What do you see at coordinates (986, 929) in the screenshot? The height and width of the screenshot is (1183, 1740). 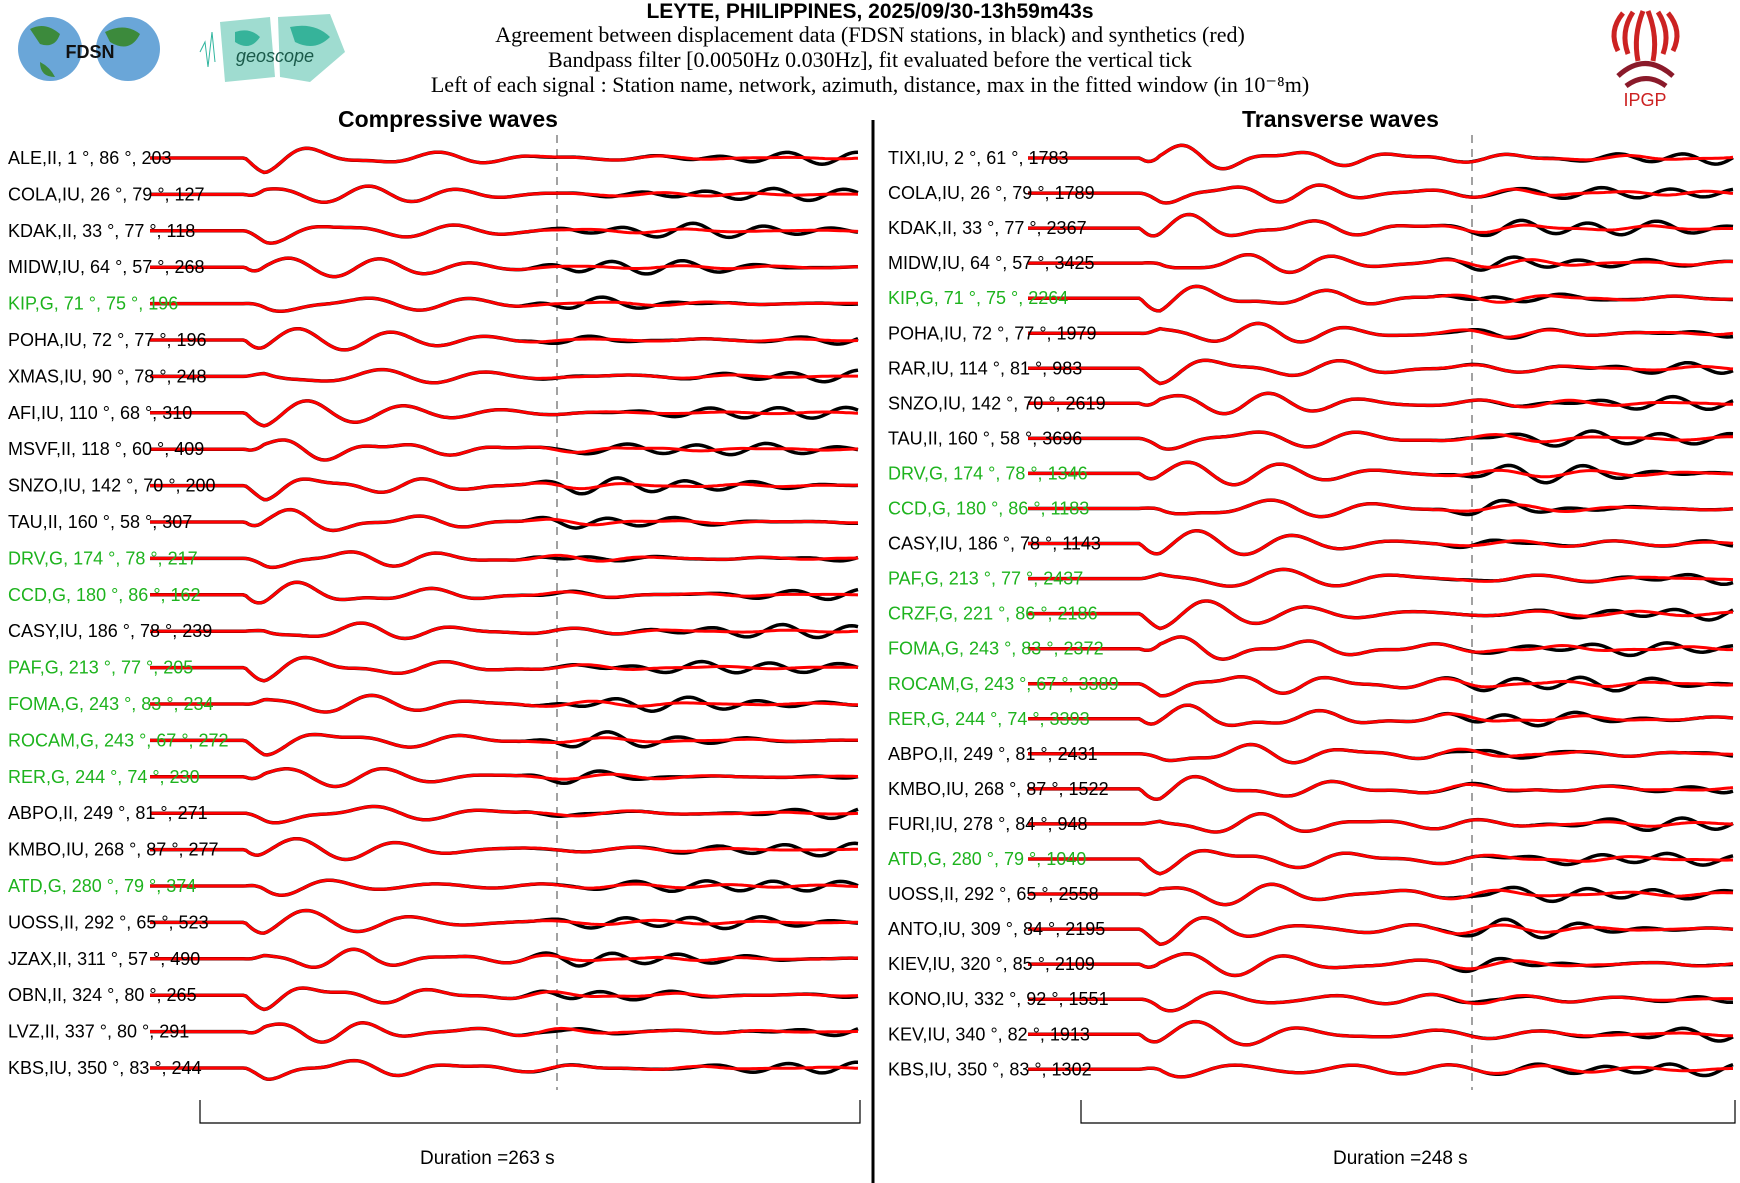 I see `azimuth: 309` at bounding box center [986, 929].